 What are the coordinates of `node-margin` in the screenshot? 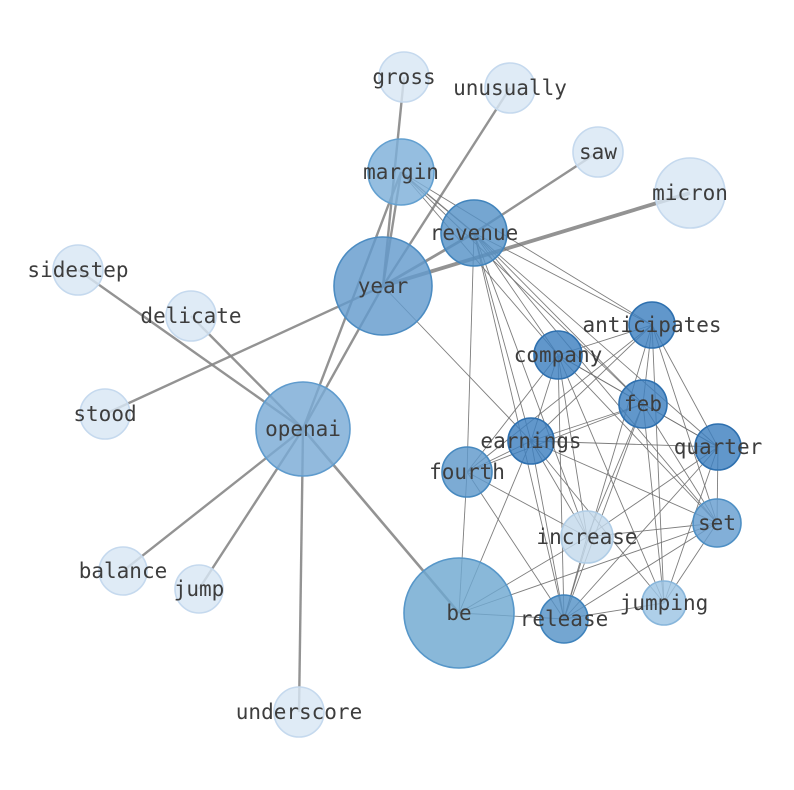 It's located at (401, 172).